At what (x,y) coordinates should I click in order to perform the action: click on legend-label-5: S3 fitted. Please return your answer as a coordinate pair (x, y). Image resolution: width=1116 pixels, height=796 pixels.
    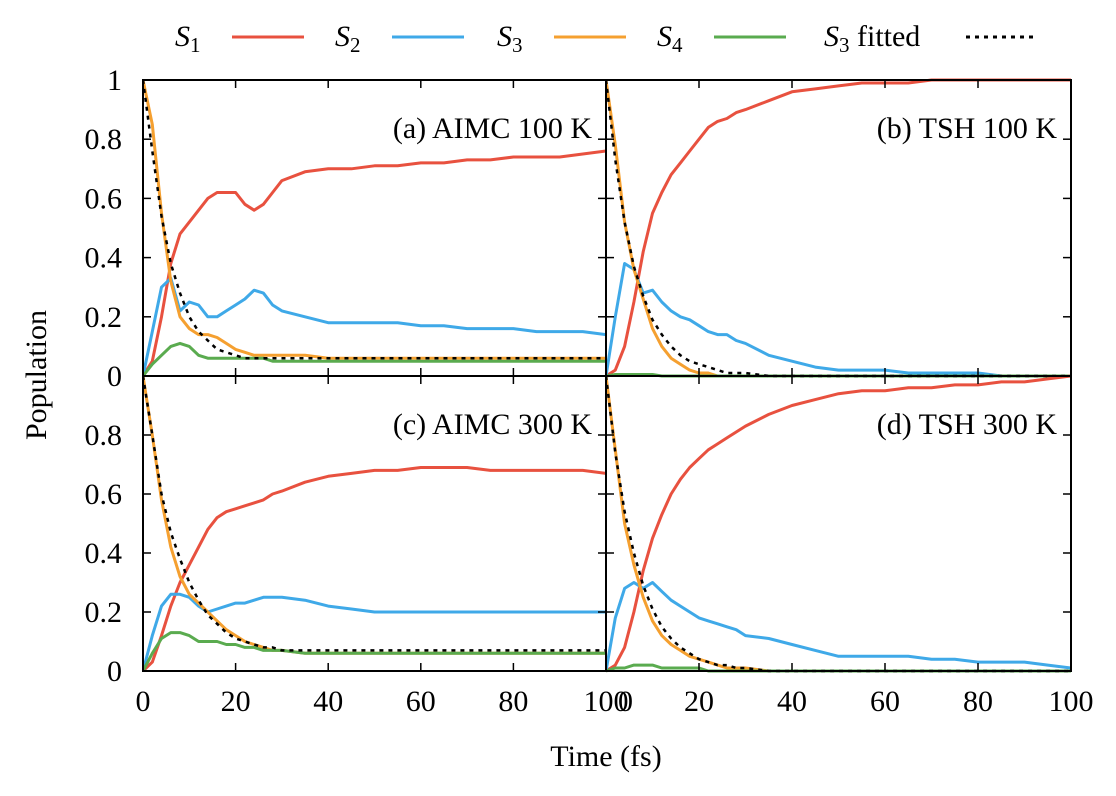
    Looking at the image, I should click on (872, 38).